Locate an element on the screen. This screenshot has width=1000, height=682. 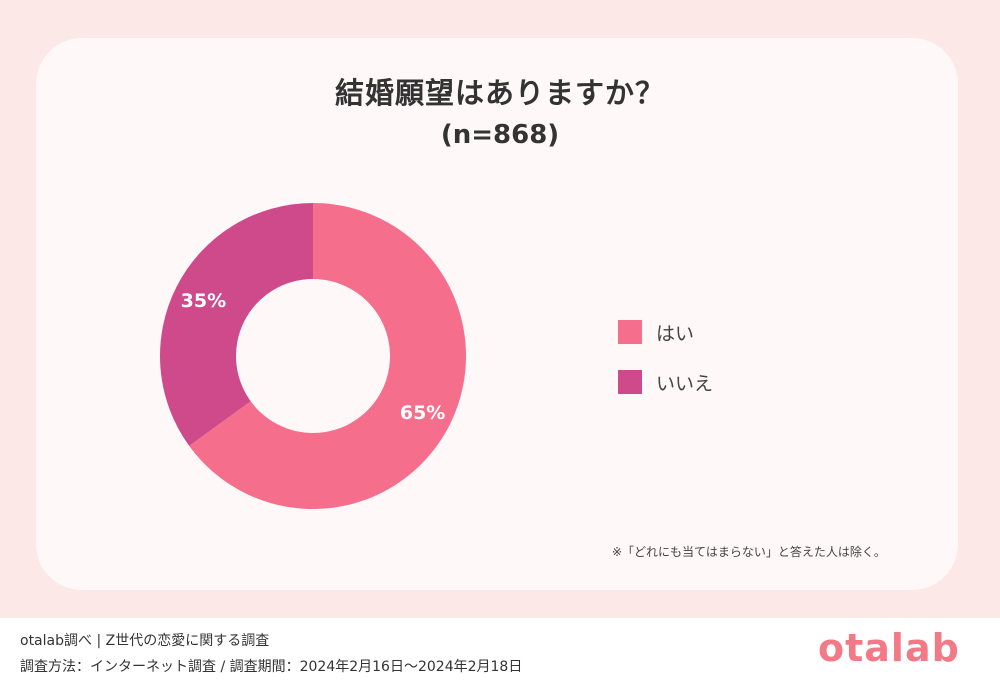
legend-swatch-no is located at coordinates (630, 382).